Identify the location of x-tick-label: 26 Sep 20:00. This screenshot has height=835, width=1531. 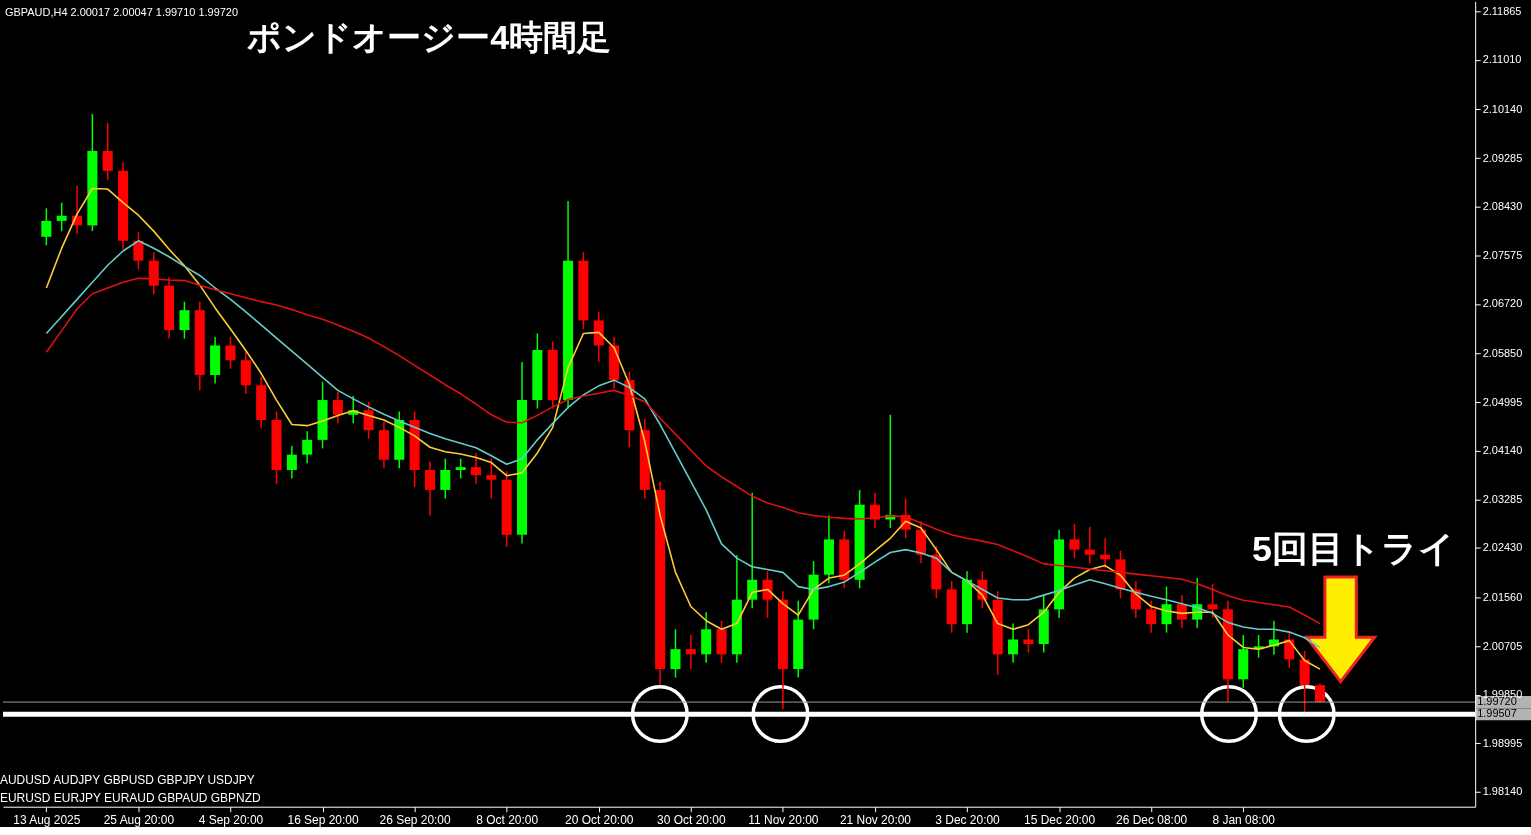
(415, 820).